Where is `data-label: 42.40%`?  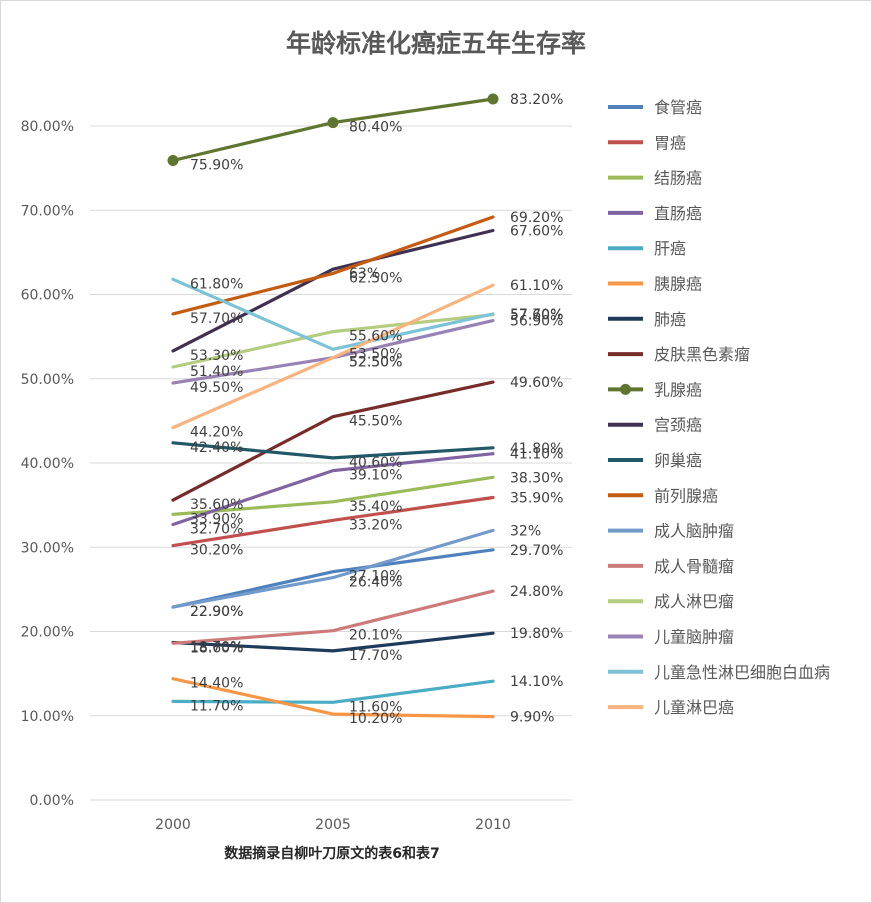
data-label: 42.40% is located at coordinates (216, 448).